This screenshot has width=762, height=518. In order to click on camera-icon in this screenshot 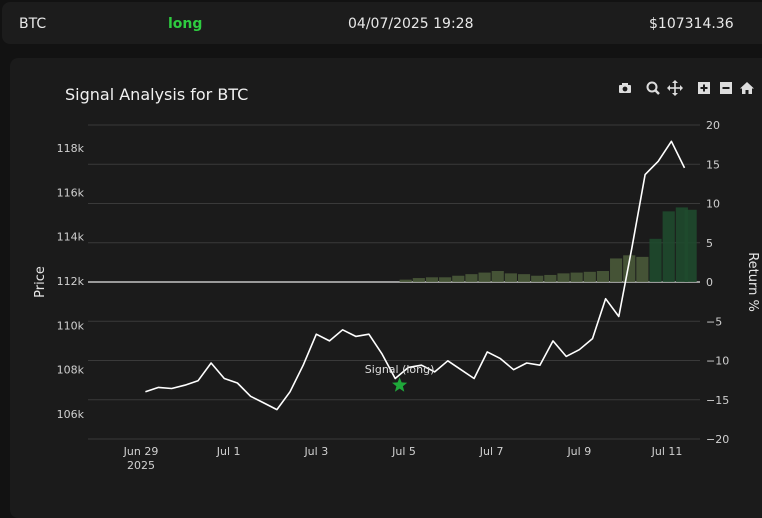, I will do `click(625, 88)`.